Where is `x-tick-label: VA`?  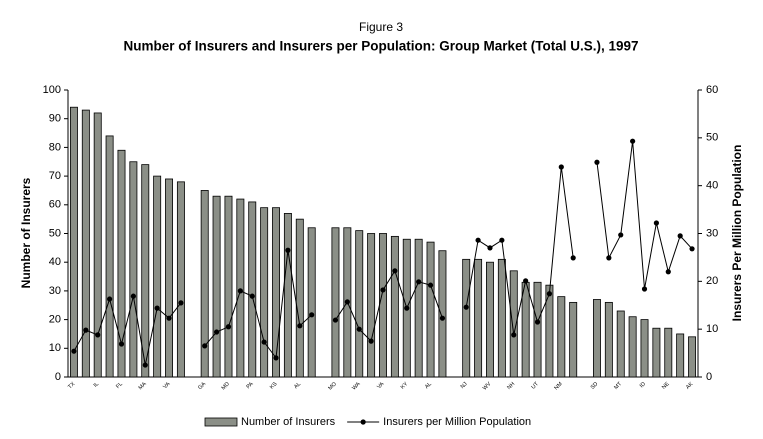
x-tick-label: VA is located at coordinates (380, 385).